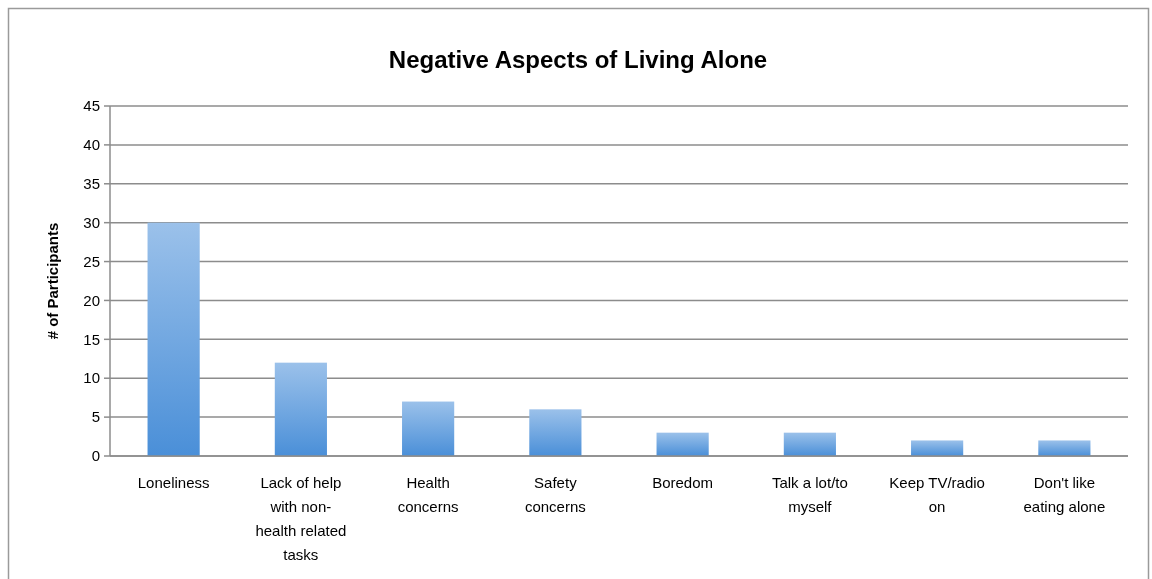  Describe the element at coordinates (578, 59) in the screenshot. I see `chart-title: Negative Aspects of Living Alone` at that location.